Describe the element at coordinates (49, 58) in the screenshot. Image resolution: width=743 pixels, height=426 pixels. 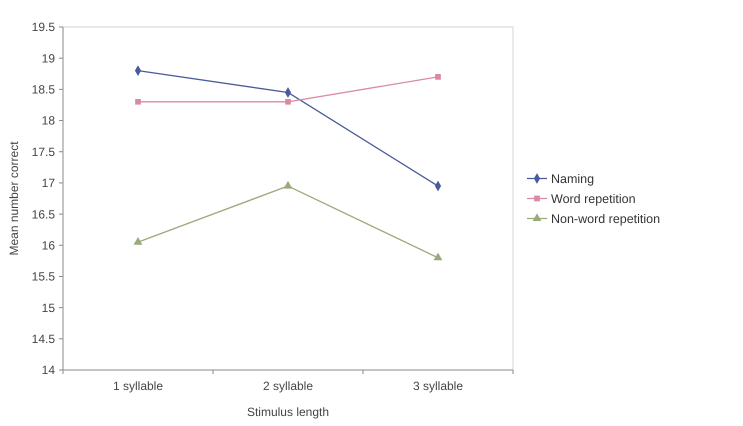
I see `y-tick-label: 19` at that location.